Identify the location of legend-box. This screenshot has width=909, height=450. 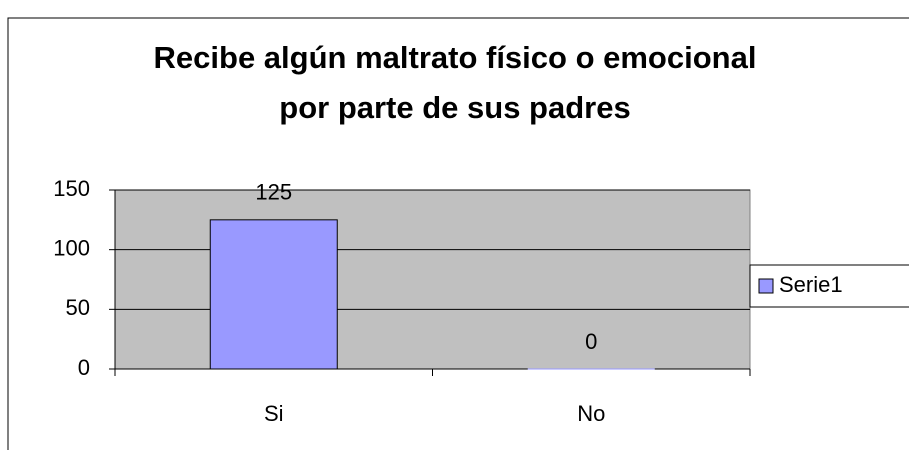
(829, 286).